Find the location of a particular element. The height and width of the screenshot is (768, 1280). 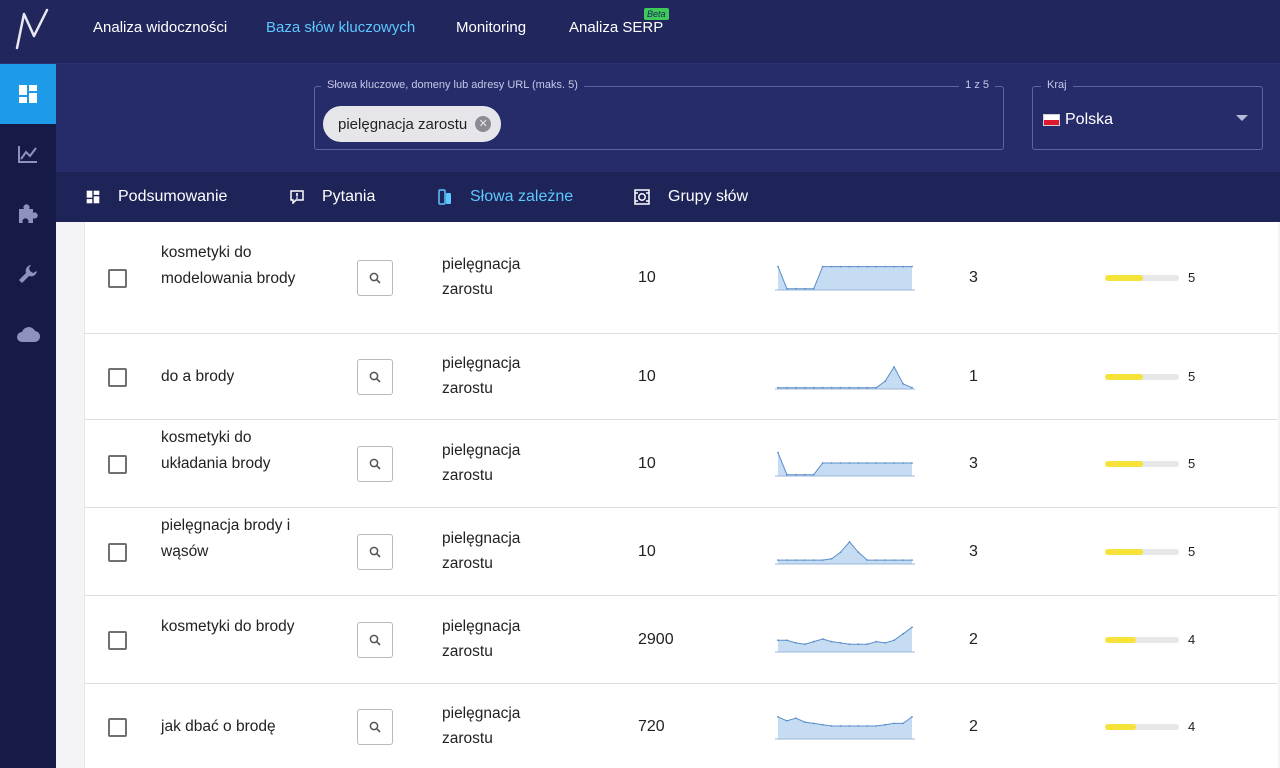

keyword-chip: pielęgnacja zarostu ✕ is located at coordinates (412, 124).